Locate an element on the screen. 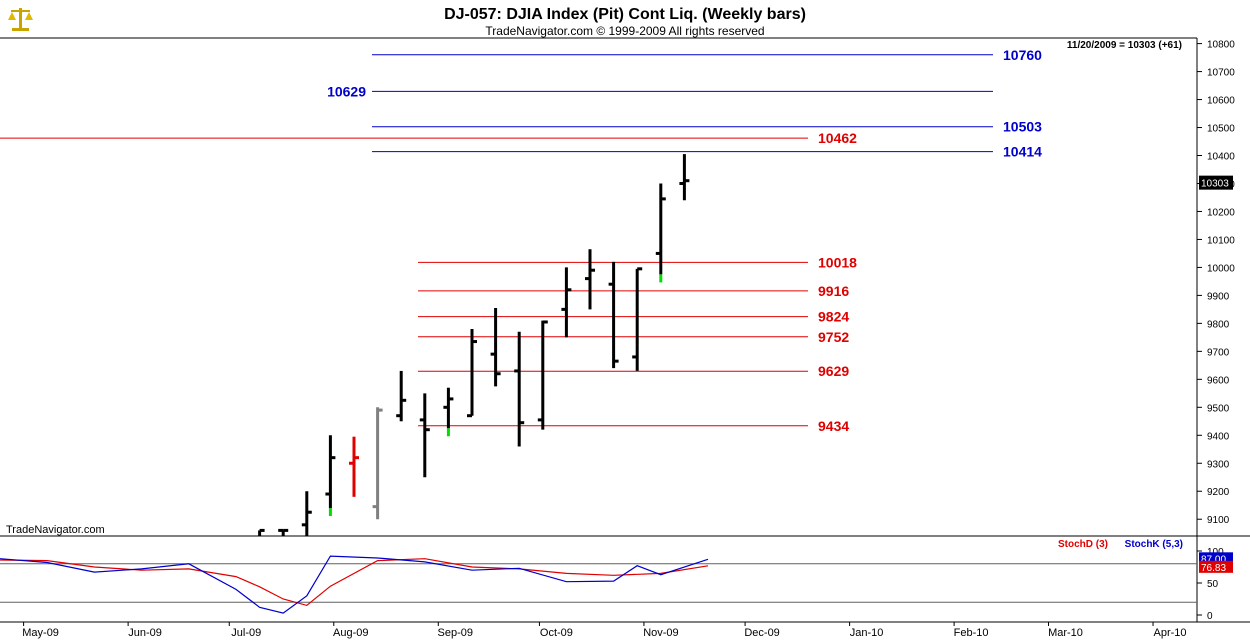  red-level-label: 10462 is located at coordinates (837, 138).